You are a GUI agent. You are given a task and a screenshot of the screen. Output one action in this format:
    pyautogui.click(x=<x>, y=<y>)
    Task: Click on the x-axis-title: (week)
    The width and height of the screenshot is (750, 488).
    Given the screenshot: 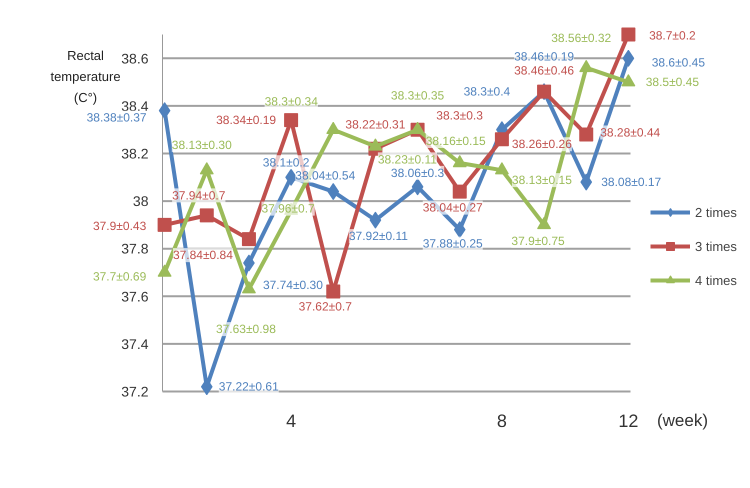 What is the action you would take?
    pyautogui.click(x=682, y=420)
    